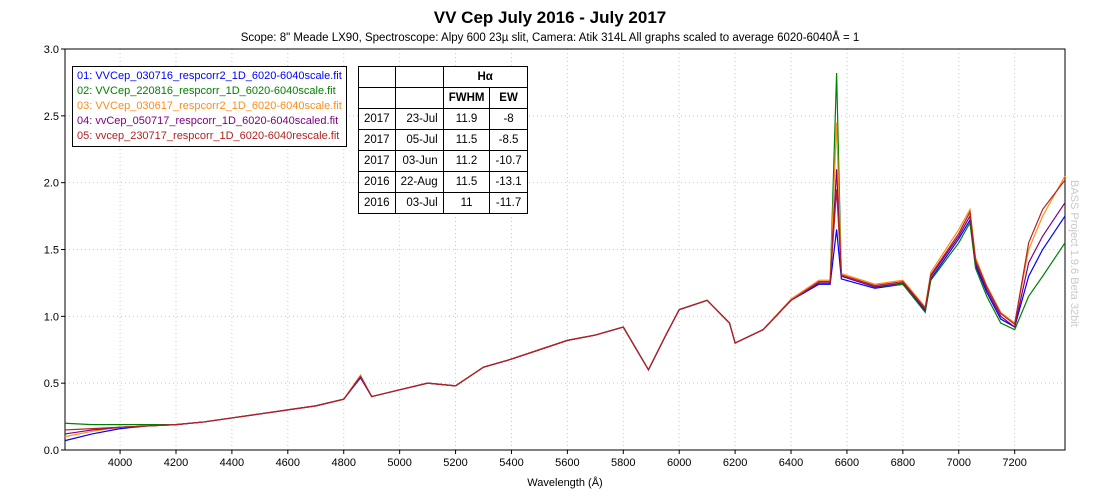  Describe the element at coordinates (959, 463) in the screenshot. I see `x-tick-label: 7000` at that location.